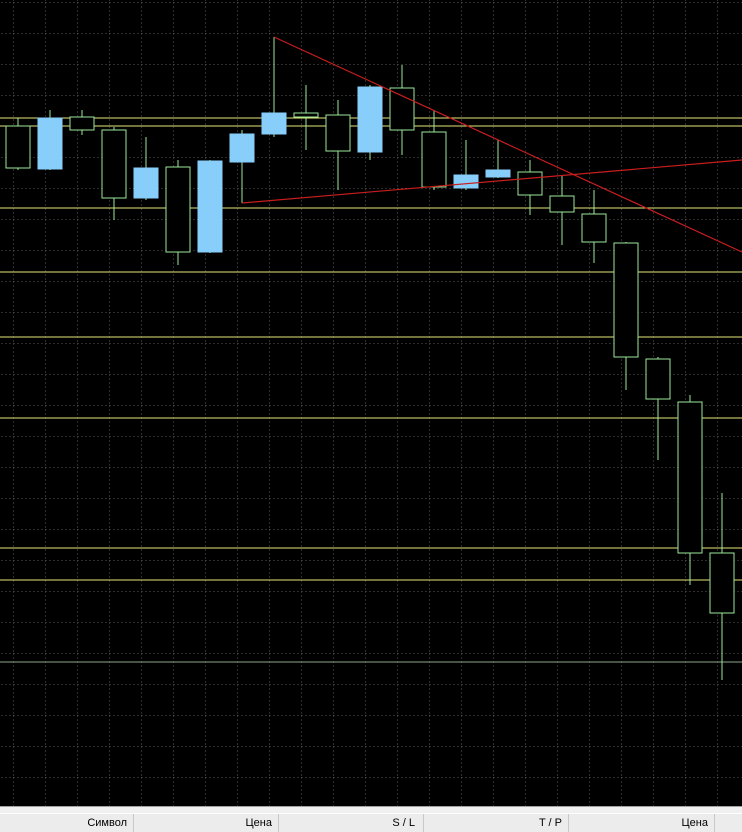  I want to click on column-header: T / P, so click(496, 823).